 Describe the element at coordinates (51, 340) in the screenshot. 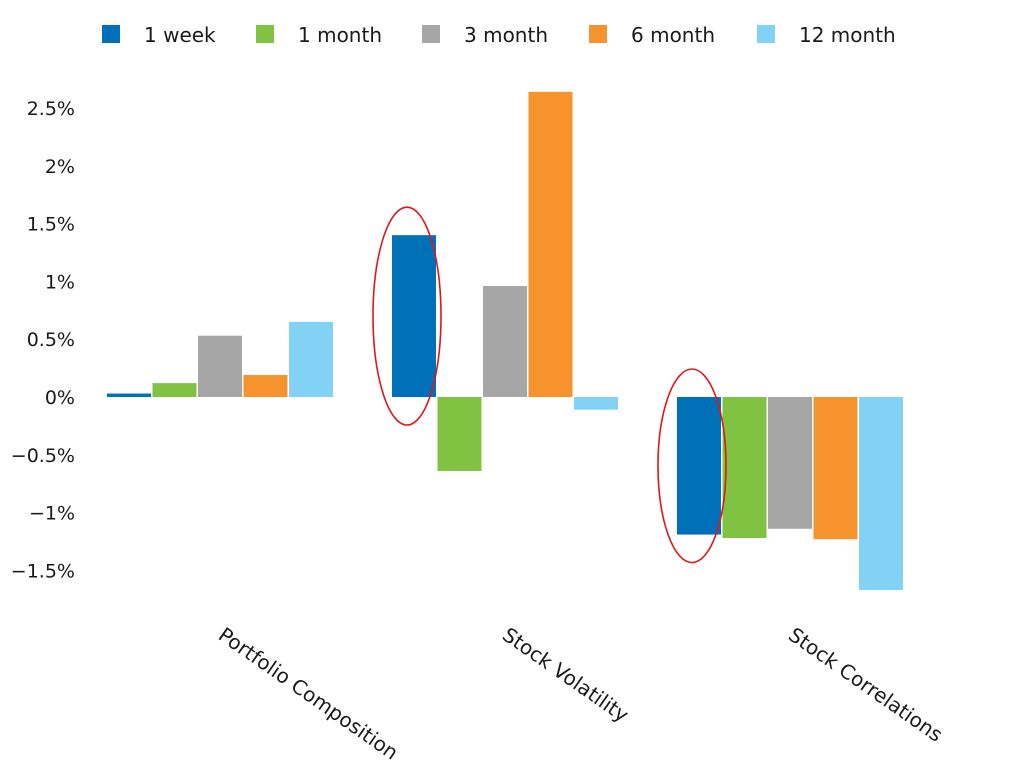

I see `y-tick-label: 0.5%` at that location.